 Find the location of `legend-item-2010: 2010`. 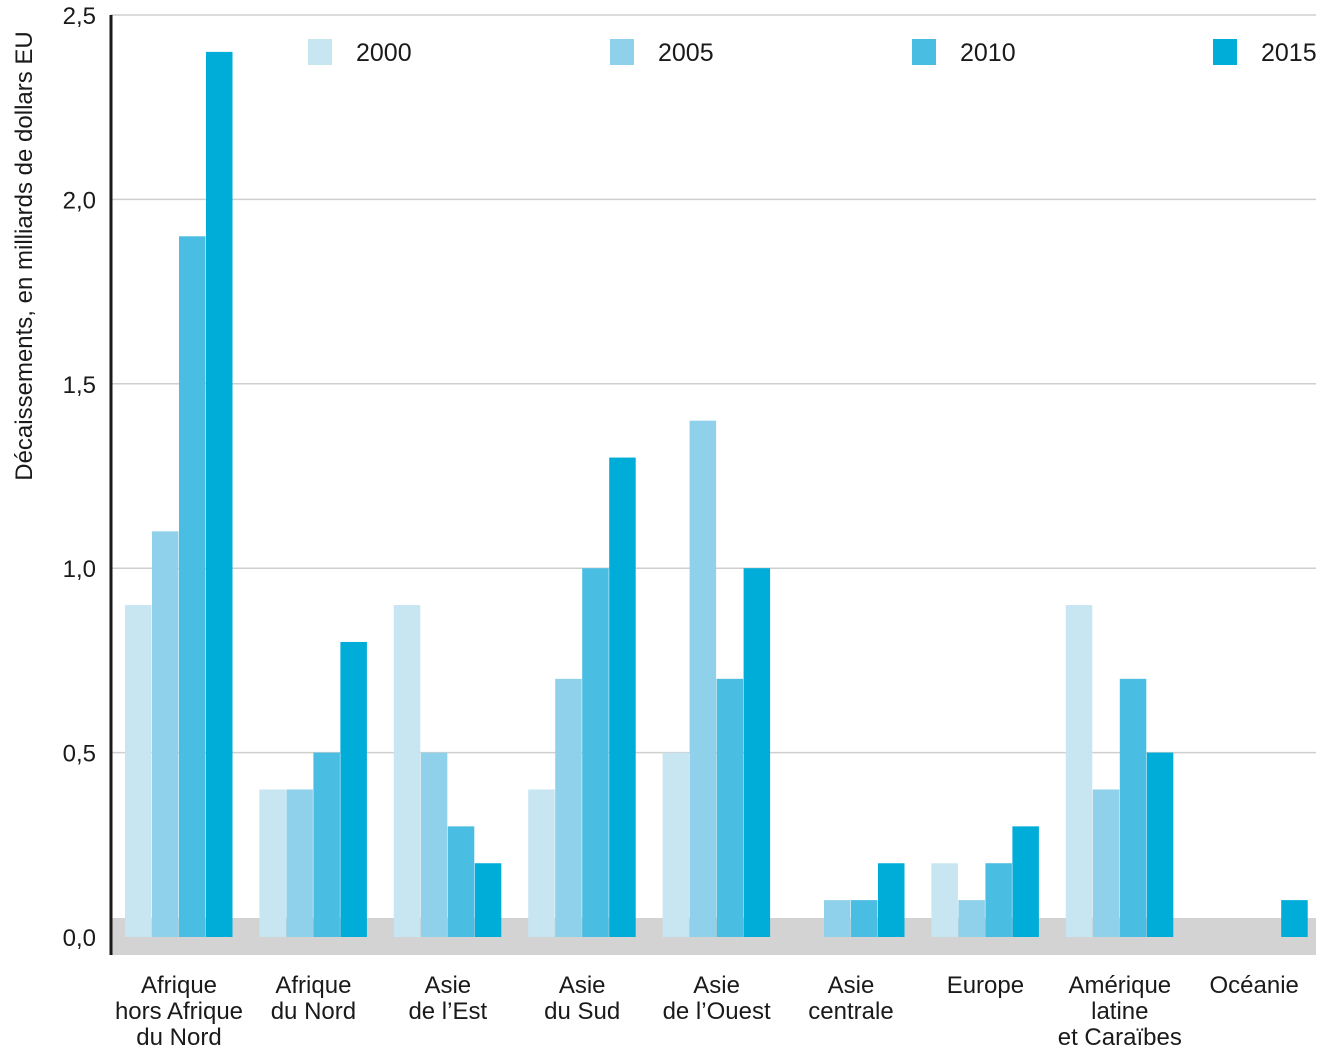

legend-item-2010: 2010 is located at coordinates (964, 53).